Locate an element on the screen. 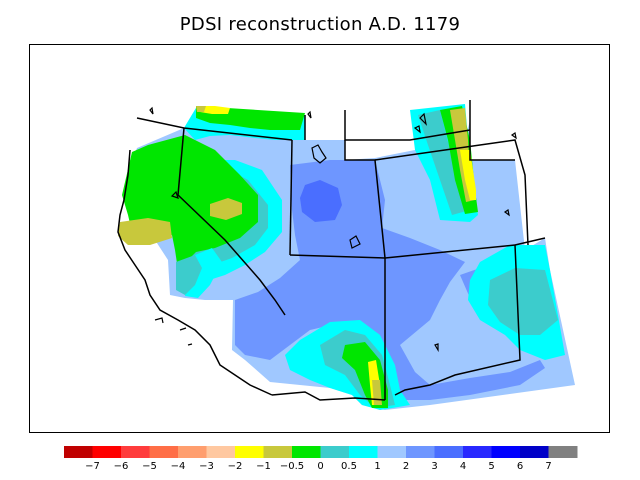 The image size is (640, 480). colorbar-tick-label: 7 is located at coordinates (548, 466).